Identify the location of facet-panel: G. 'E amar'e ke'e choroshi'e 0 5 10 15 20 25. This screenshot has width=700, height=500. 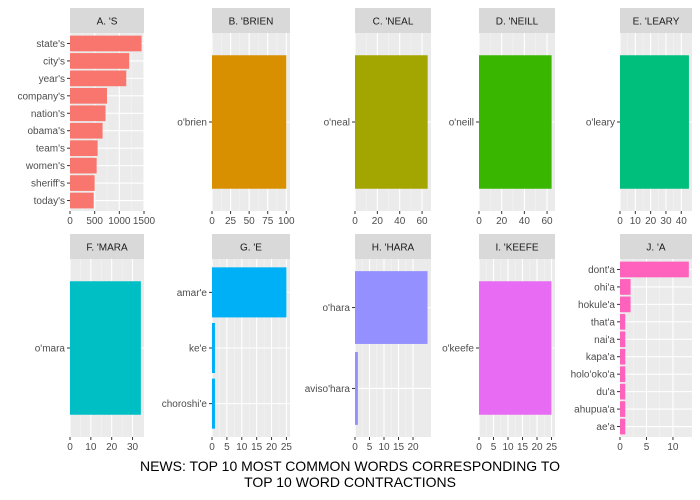
(227, 343).